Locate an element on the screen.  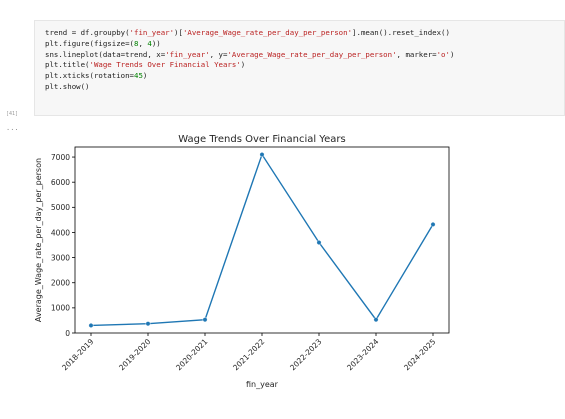
code-token: 4 is located at coordinates (149, 43).